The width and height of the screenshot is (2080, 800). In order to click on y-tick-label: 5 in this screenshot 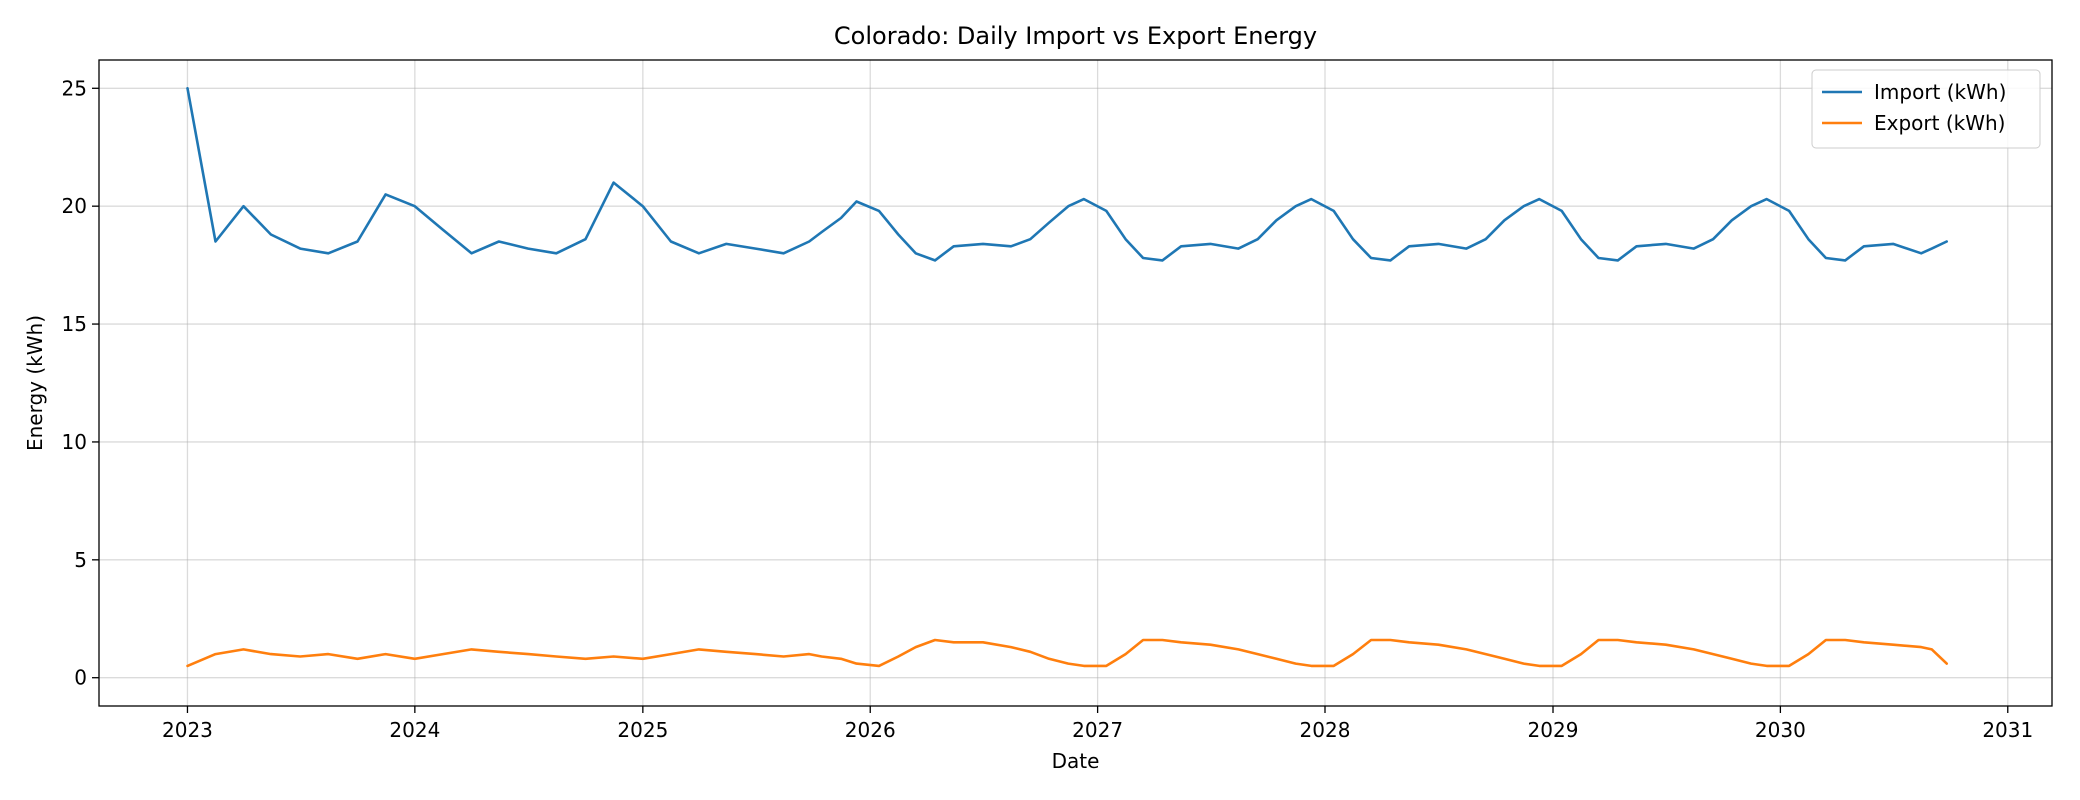, I will do `click(80, 560)`.